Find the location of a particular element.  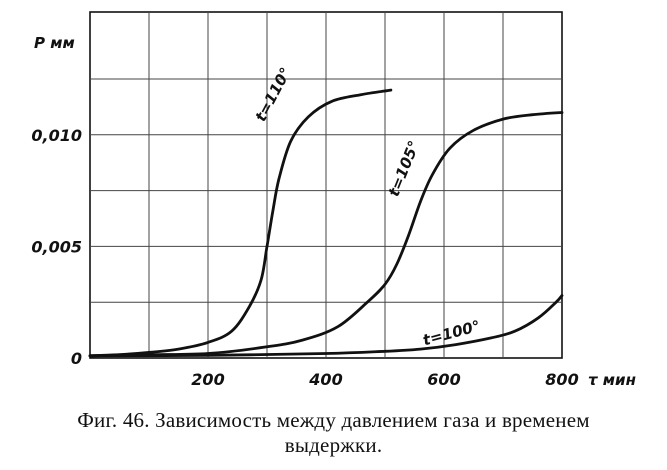

y-tick-label-0: 0 is located at coordinates (76, 358).